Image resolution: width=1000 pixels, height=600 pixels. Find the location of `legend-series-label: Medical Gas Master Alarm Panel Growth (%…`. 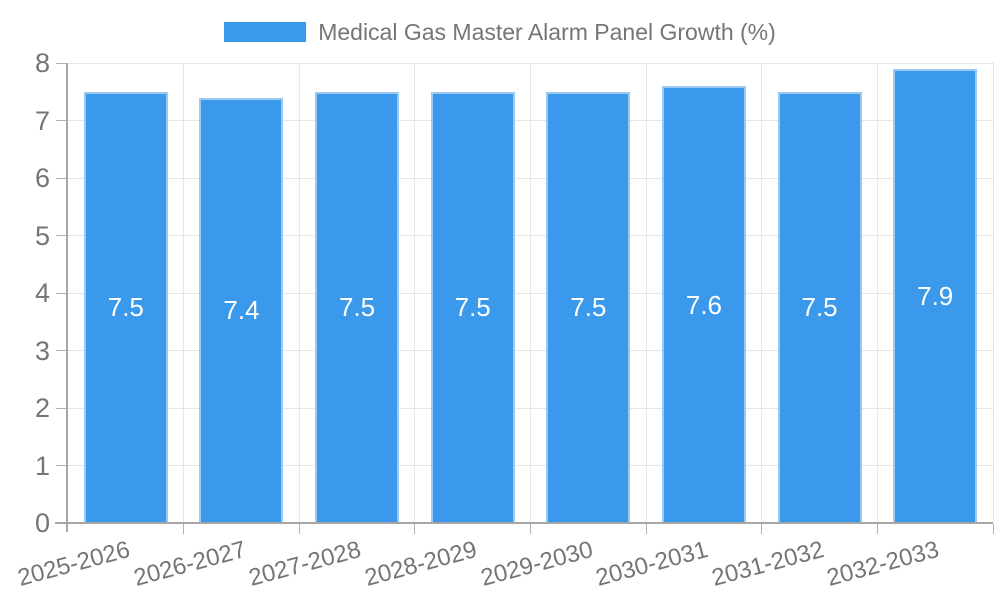

legend-series-label: Medical Gas Master Alarm Panel Growth (%… is located at coordinates (547, 31).